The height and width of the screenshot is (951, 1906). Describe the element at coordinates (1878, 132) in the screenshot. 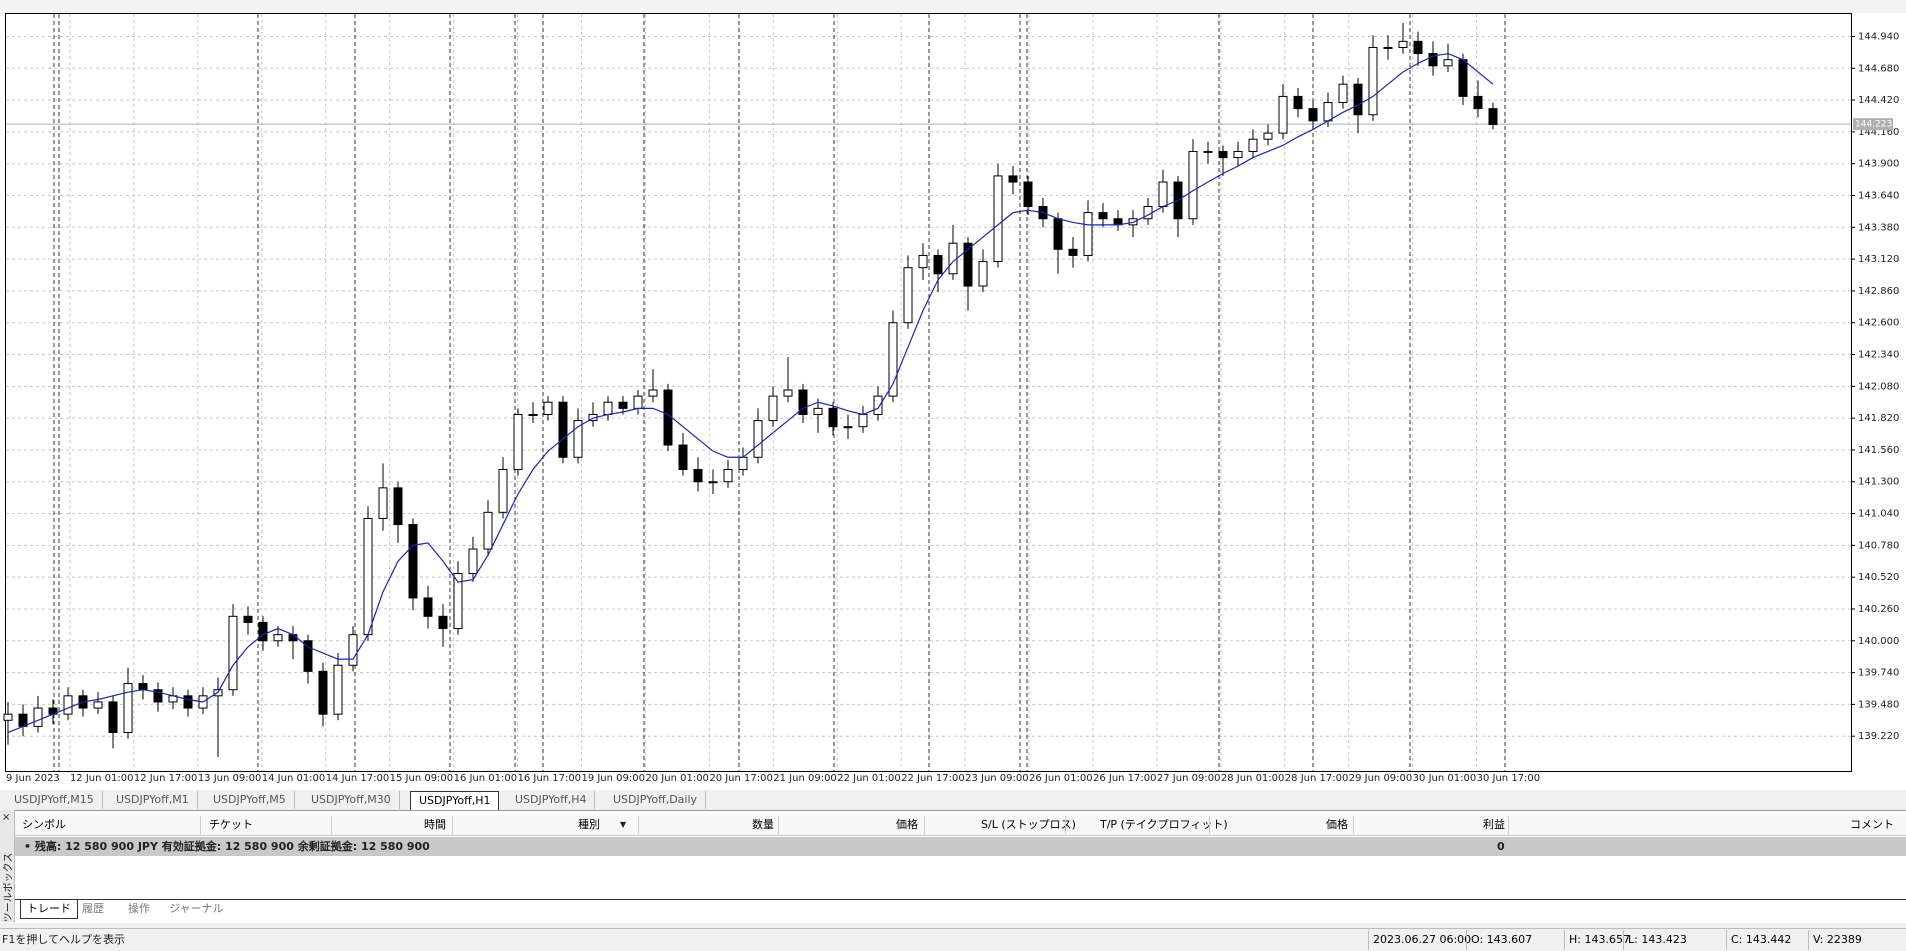

I see `y-tick-label: 144.160` at that location.